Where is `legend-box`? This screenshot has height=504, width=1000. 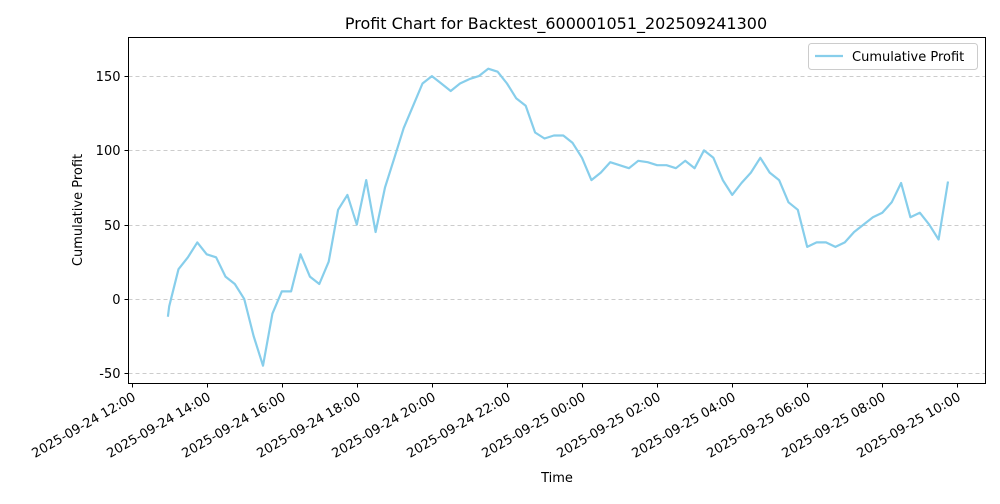
legend-box is located at coordinates (893, 56).